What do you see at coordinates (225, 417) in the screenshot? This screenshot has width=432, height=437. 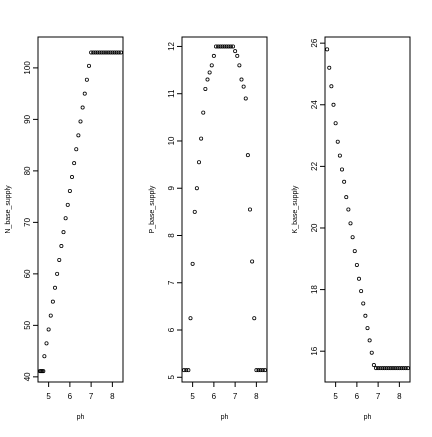 I see `x-axis-label-2: ph` at bounding box center [225, 417].